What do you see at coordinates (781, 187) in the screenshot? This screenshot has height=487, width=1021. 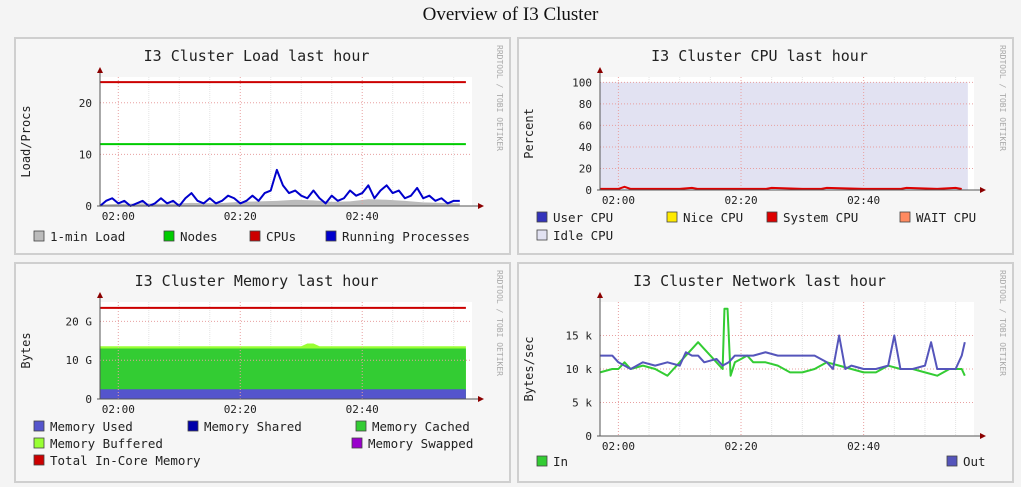 I see `series-system-cpu-line` at bounding box center [781, 187].